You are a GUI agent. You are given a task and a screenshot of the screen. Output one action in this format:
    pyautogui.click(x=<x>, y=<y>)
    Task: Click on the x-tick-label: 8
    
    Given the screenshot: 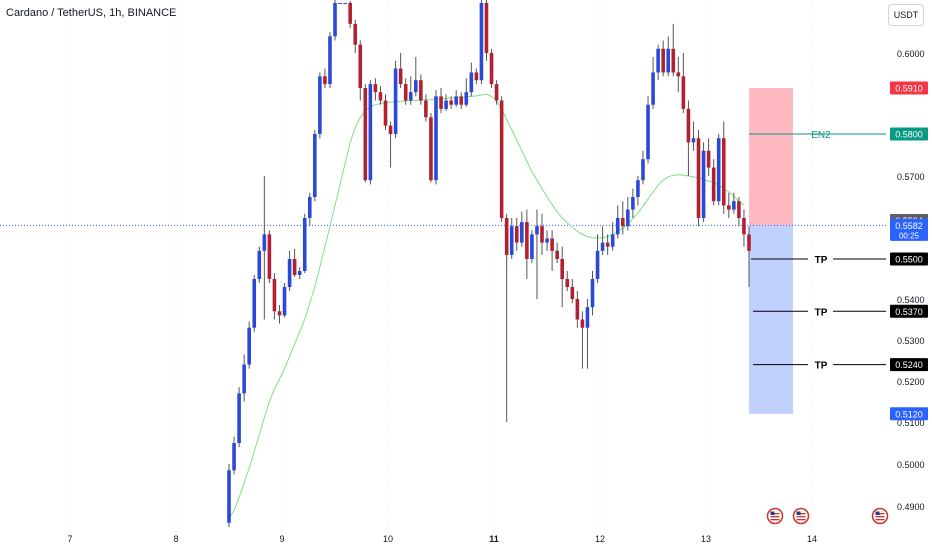 What is the action you would take?
    pyautogui.click(x=175, y=539)
    